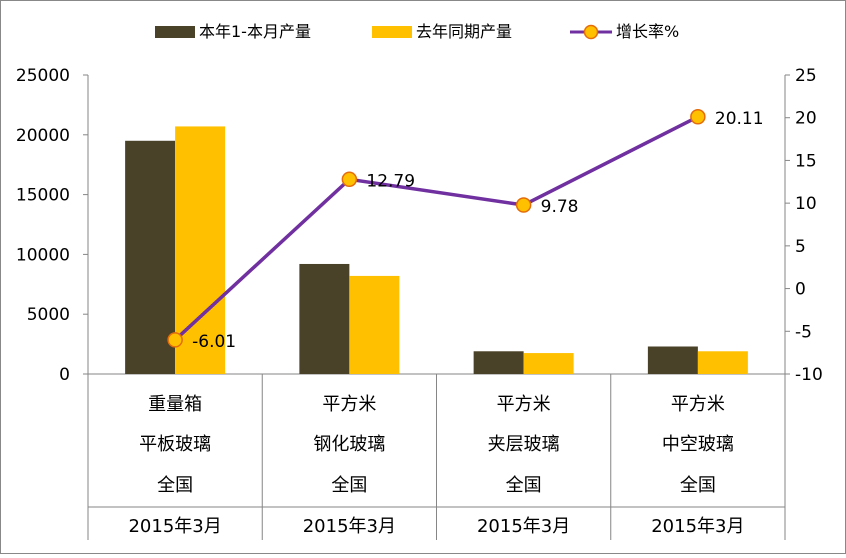 Image resolution: width=846 pixels, height=558 pixels. Describe the element at coordinates (804, 225) in the screenshot. I see `right-axis-ticks: 25 20 15 10 5 0 -5 -10` at that location.